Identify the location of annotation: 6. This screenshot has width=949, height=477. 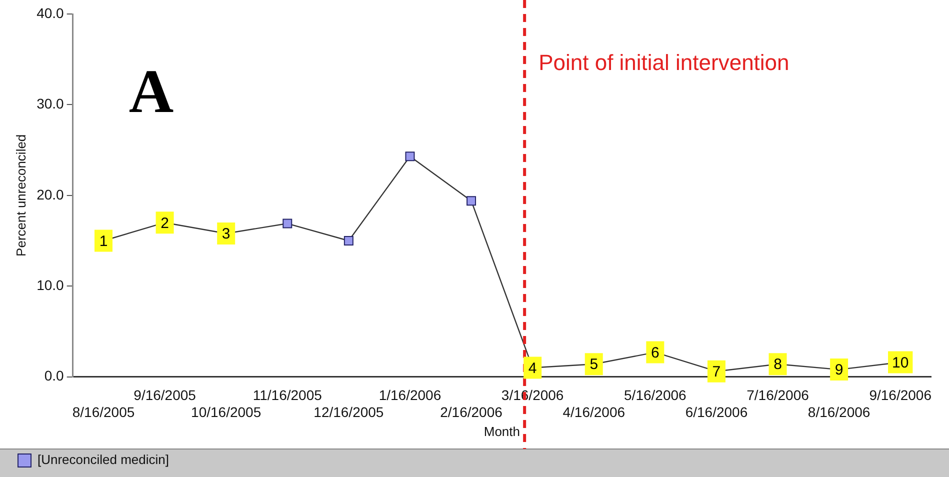
(655, 353).